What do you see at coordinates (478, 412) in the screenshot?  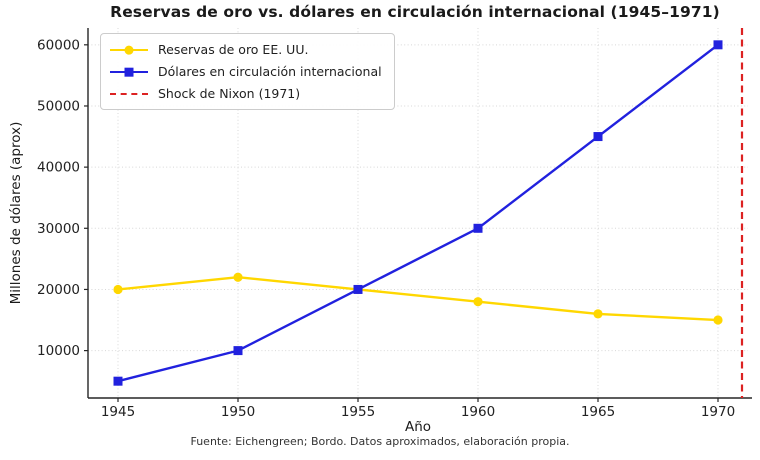 I see `x-tick-label: 1960` at bounding box center [478, 412].